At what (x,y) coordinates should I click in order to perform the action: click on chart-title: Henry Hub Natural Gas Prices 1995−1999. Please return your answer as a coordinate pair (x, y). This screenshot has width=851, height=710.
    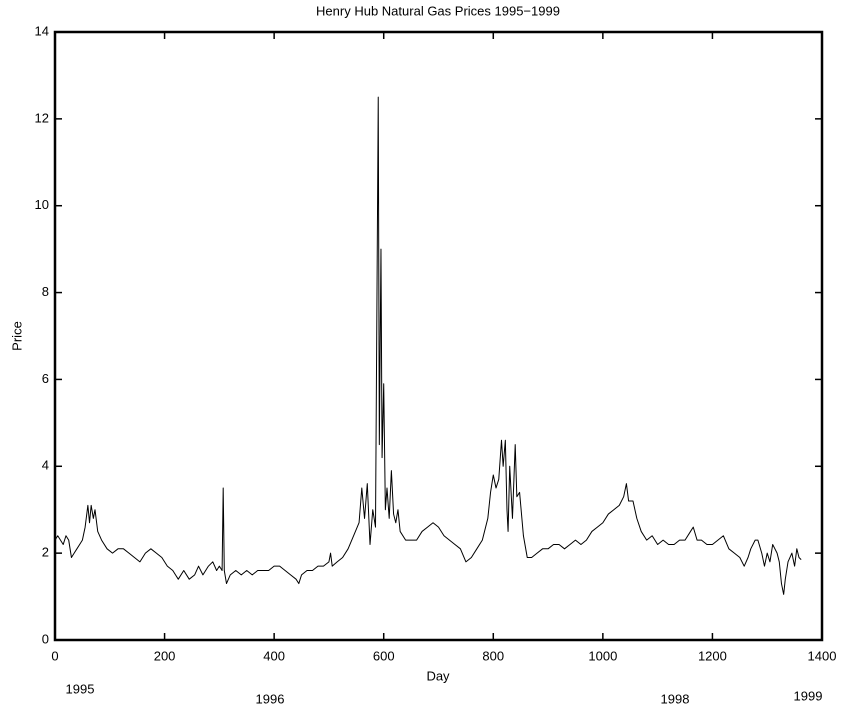
    Looking at the image, I should click on (438, 10).